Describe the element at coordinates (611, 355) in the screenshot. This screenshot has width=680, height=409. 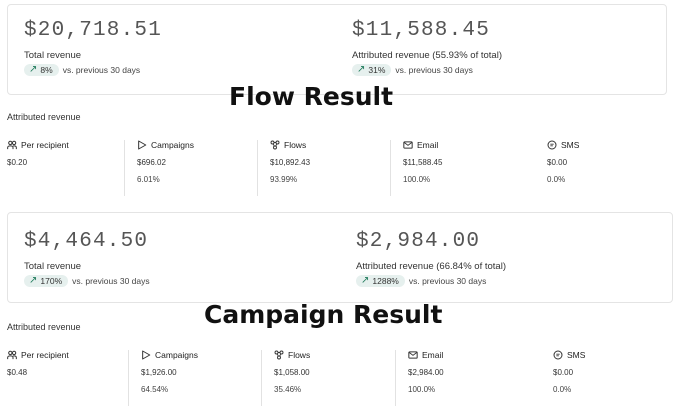
I see `campaign-col-sms-header: SMS` at that location.